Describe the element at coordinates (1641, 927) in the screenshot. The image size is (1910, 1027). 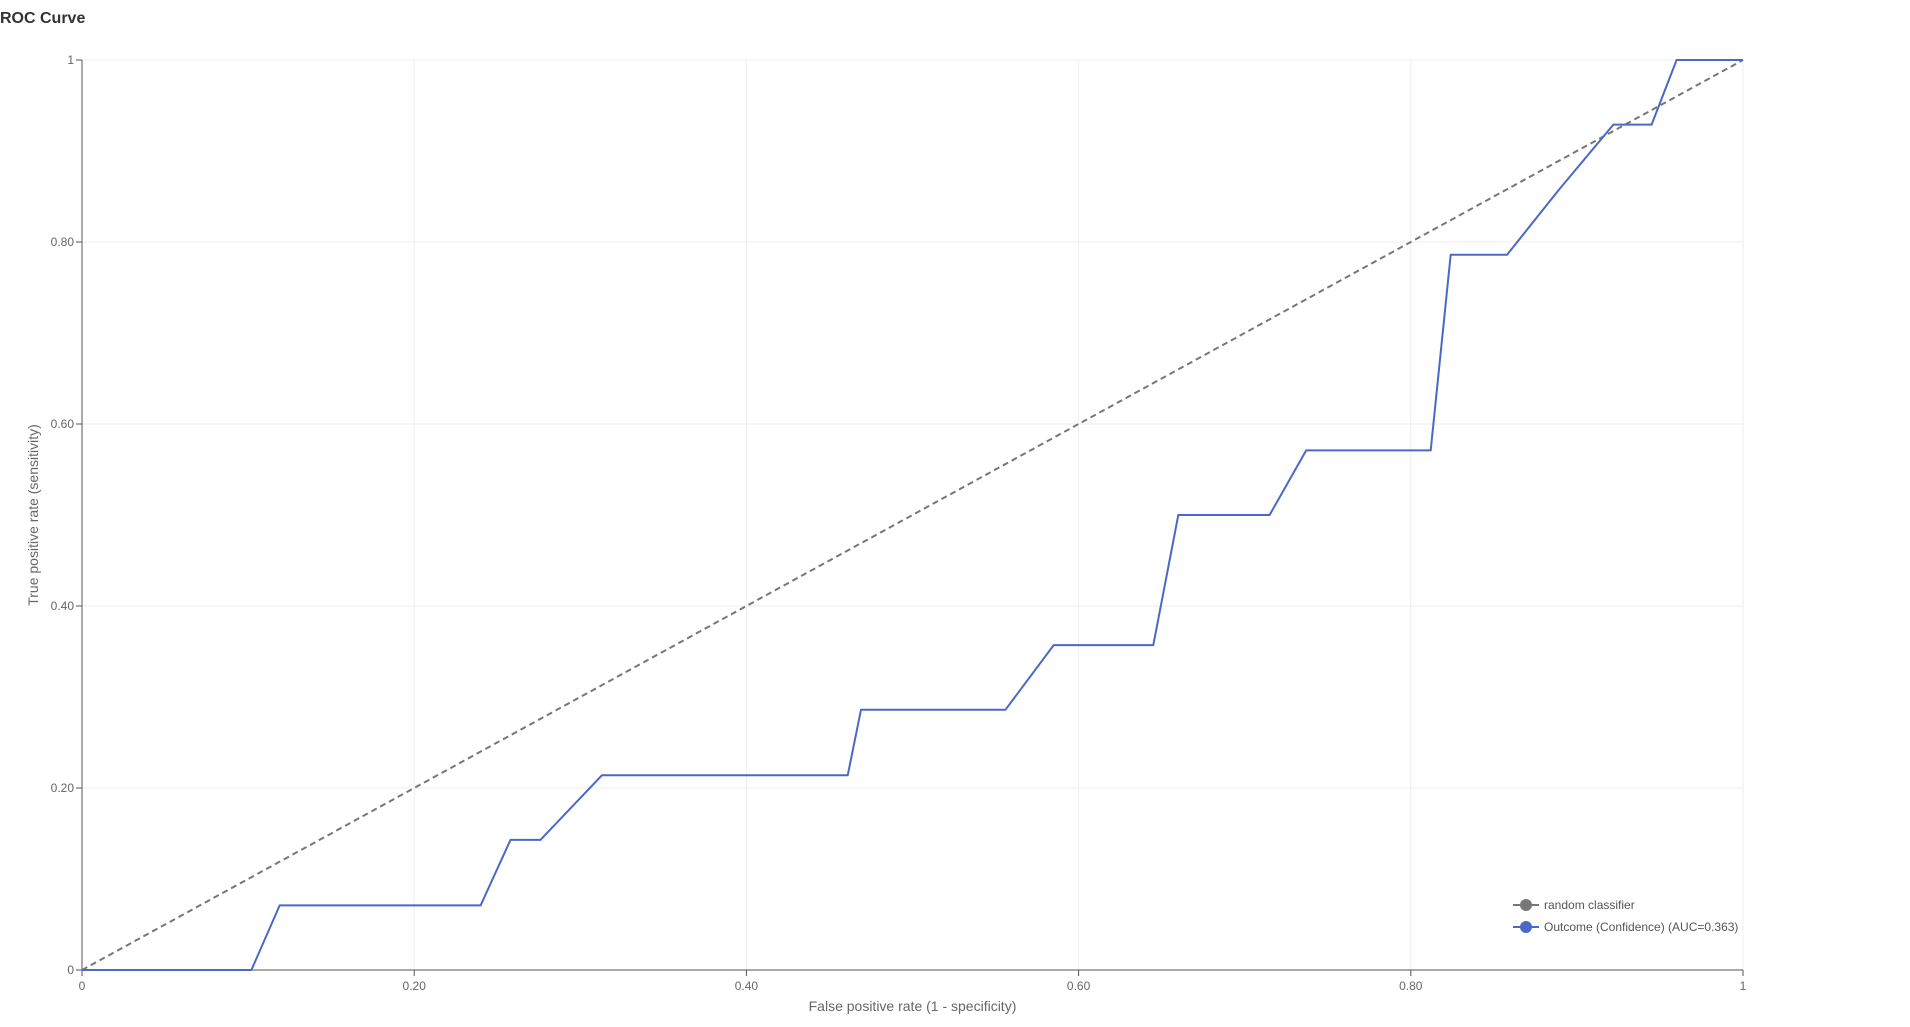
I see `legend-label: Outcome (Confidence) (AUC=0.363)` at that location.